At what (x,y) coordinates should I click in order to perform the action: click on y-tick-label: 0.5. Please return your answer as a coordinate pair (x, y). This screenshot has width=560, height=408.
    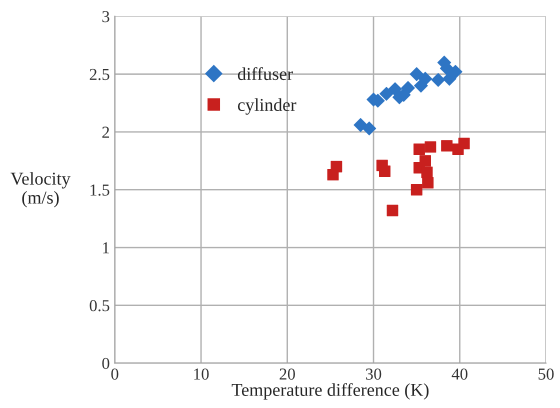
    Looking at the image, I should click on (100, 306).